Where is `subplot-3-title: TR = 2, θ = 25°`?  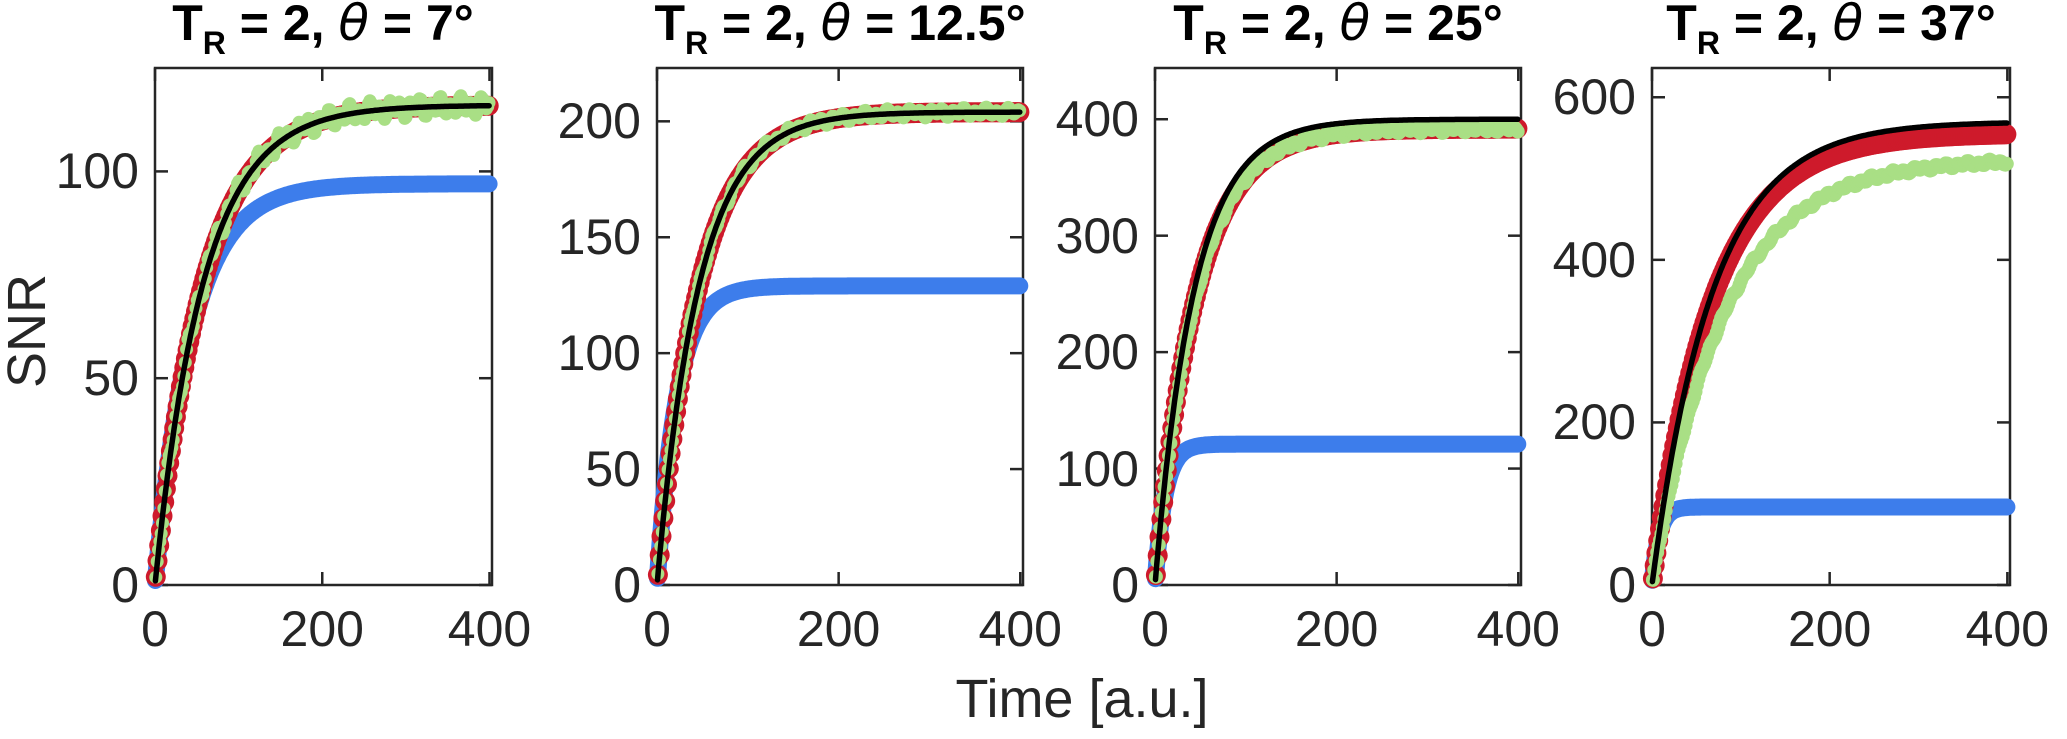 subplot-3-title: TR = 2, θ = 25° is located at coordinates (1338, 30).